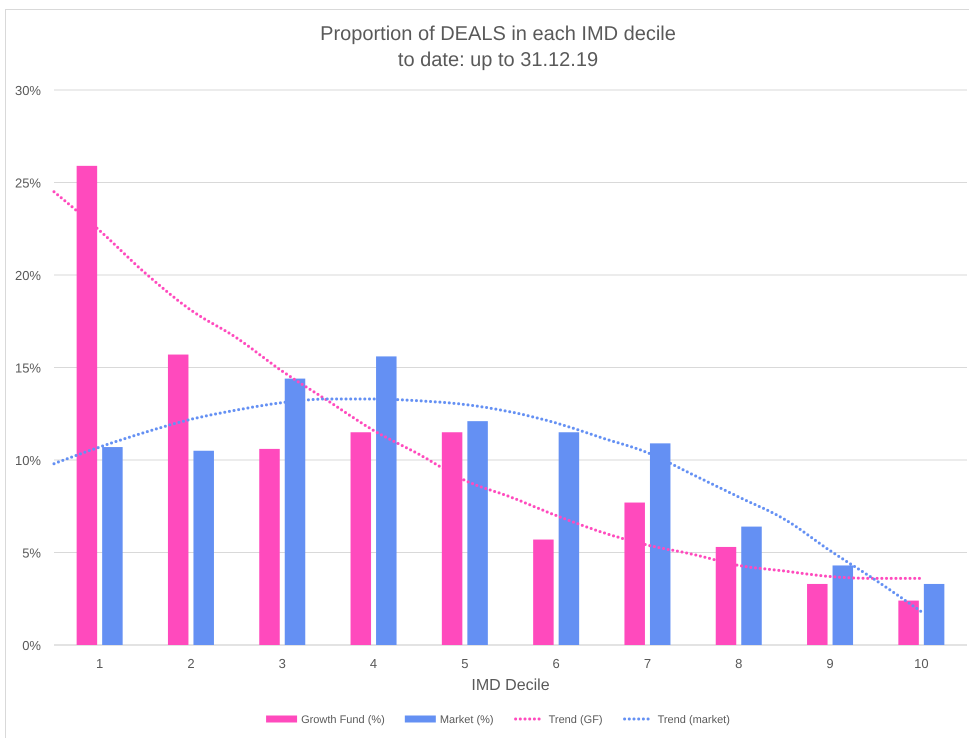 This screenshot has height=738, width=969. What do you see at coordinates (498, 60) in the screenshot?
I see `chart-subtitle: to date: up to 31.12.19` at bounding box center [498, 60].